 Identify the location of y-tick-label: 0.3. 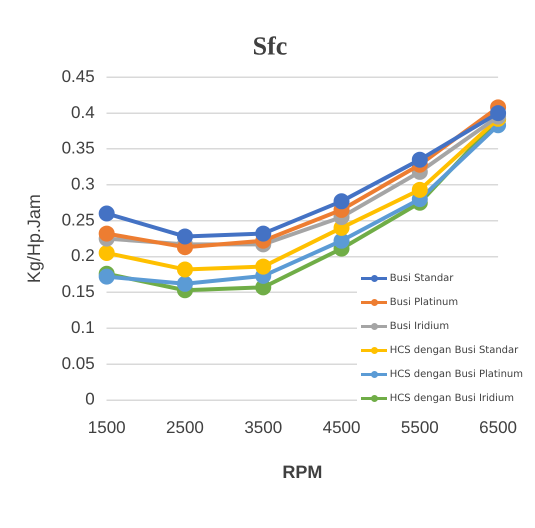
(83, 184).